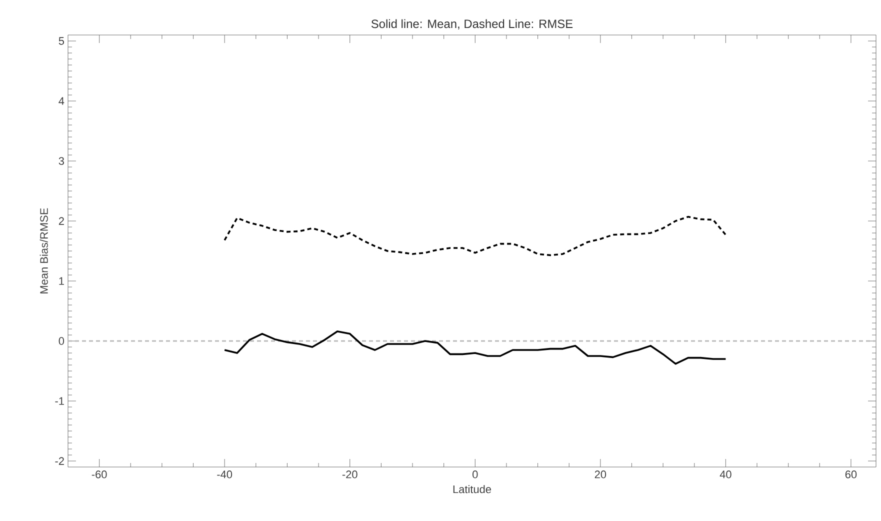 The height and width of the screenshot is (521, 881). What do you see at coordinates (61, 221) in the screenshot?
I see `y-tick-label: 2` at bounding box center [61, 221].